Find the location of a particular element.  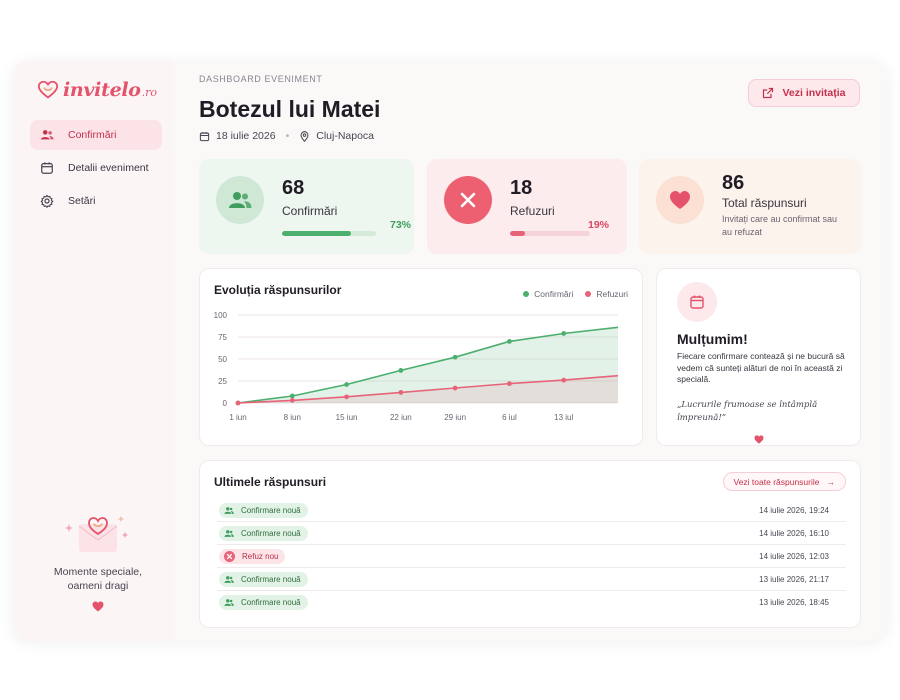

table-row: Confirmare nouă 14 iulie 2026, 16:10 is located at coordinates (531, 533).